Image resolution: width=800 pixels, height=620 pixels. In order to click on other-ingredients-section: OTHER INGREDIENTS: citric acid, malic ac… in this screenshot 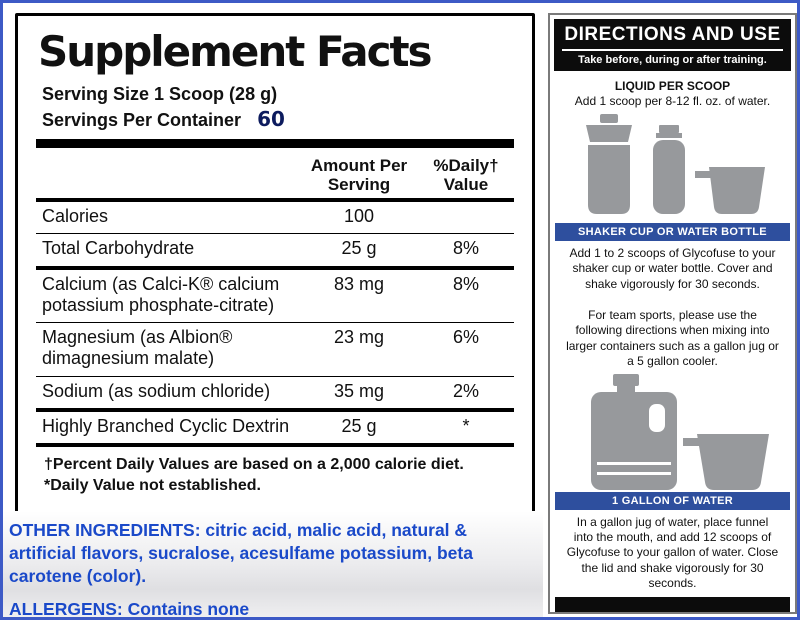, I will do `click(273, 565)`.